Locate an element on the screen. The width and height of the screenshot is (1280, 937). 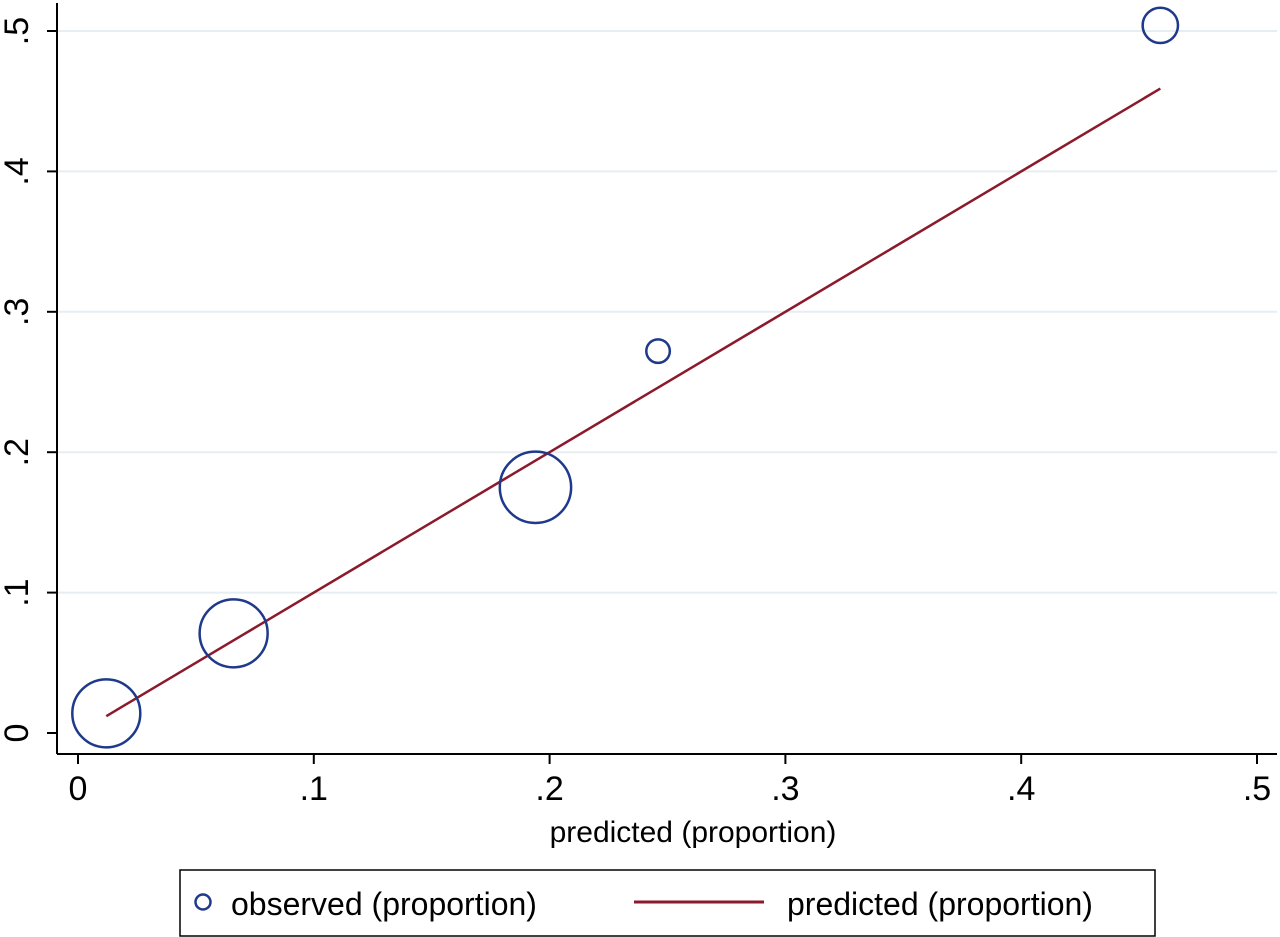
x-tick-label-0: 0 is located at coordinates (78, 789).